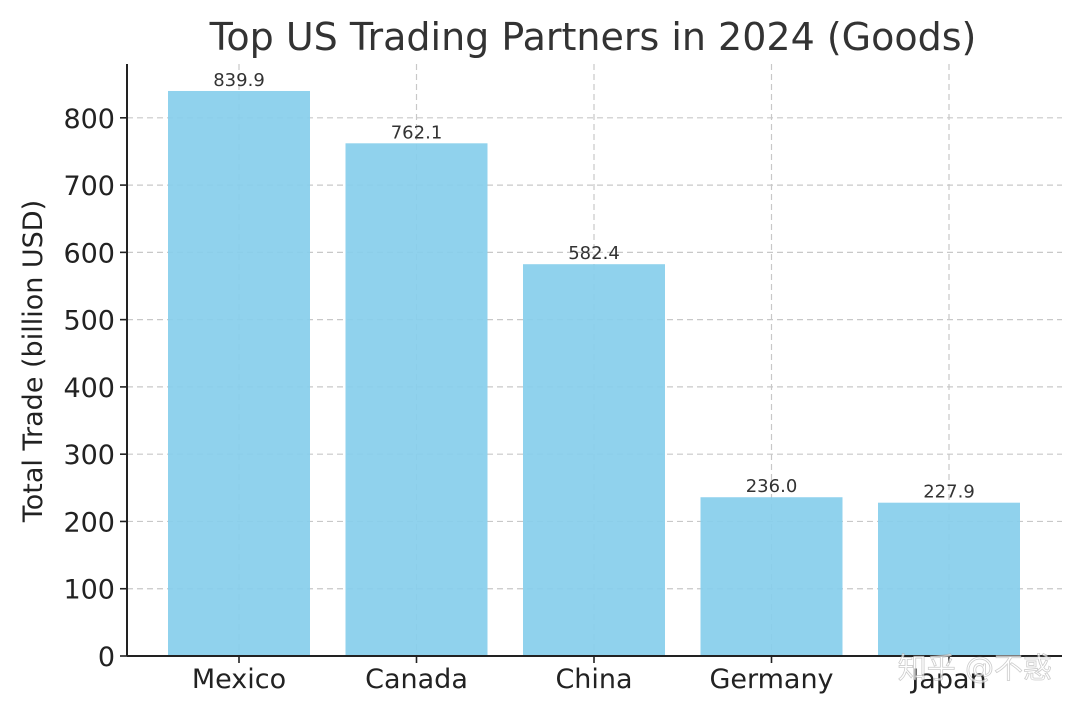 This screenshot has width=1080, height=714. I want to click on y-axis-label: Total Trade (billion USD), so click(33, 361).